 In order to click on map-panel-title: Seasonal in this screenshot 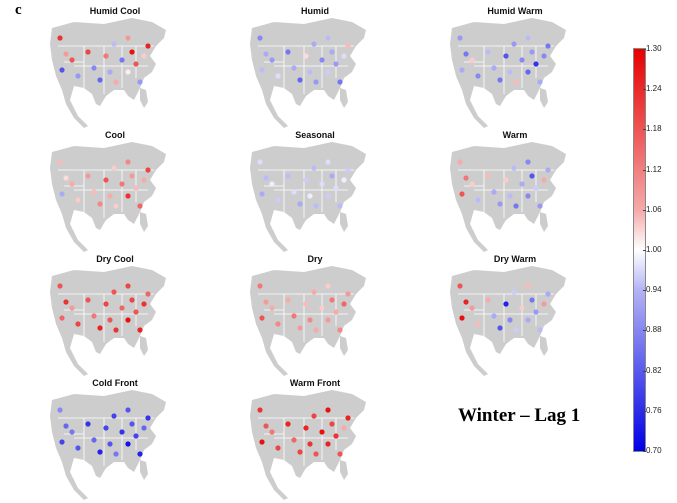, I will do `click(315, 135)`.